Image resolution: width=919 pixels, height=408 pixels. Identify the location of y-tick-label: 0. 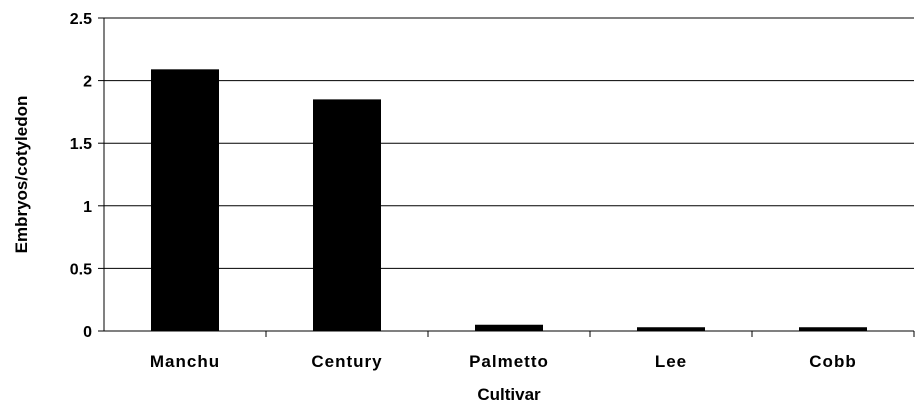
(87, 332).